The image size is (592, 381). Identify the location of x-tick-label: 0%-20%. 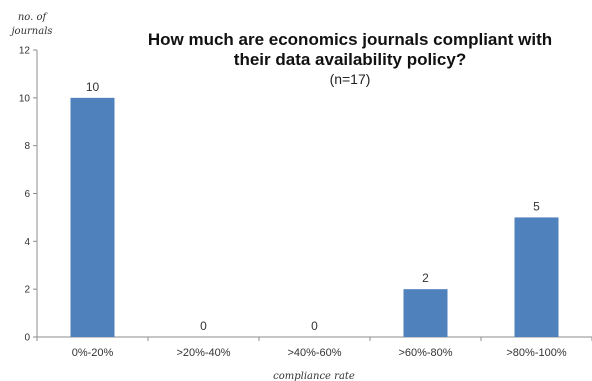
(93, 353).